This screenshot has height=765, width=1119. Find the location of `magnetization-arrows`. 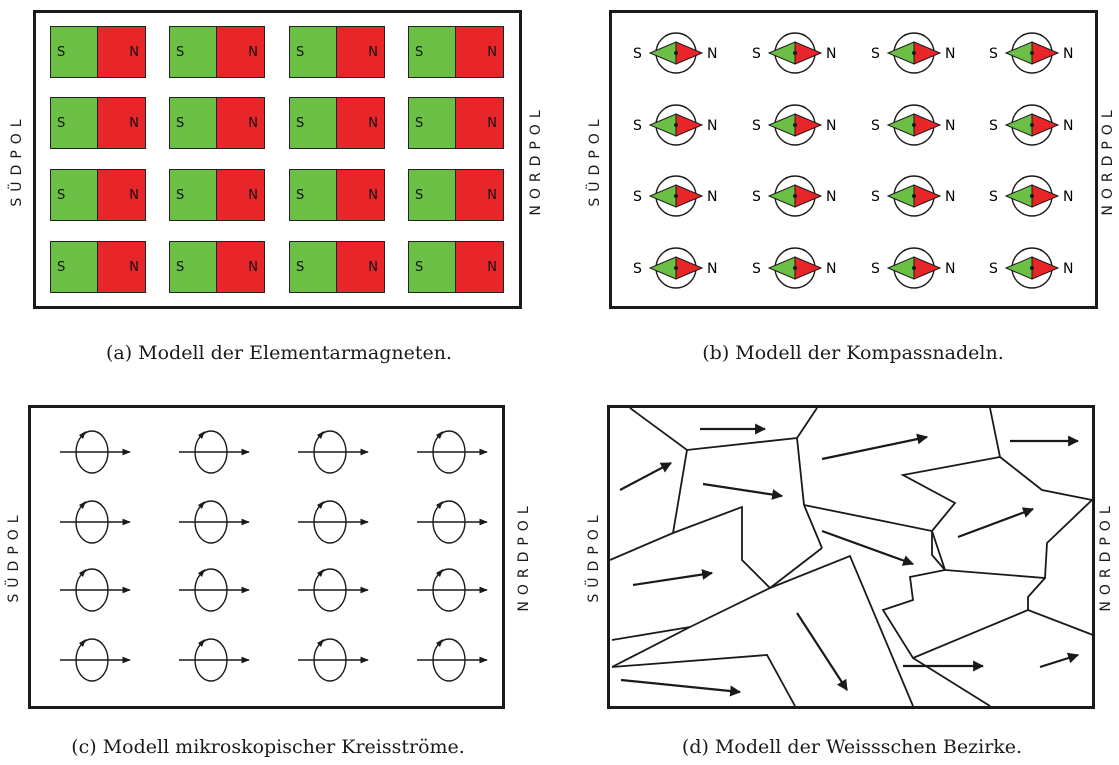

magnetization-arrows is located at coordinates (849, 560).